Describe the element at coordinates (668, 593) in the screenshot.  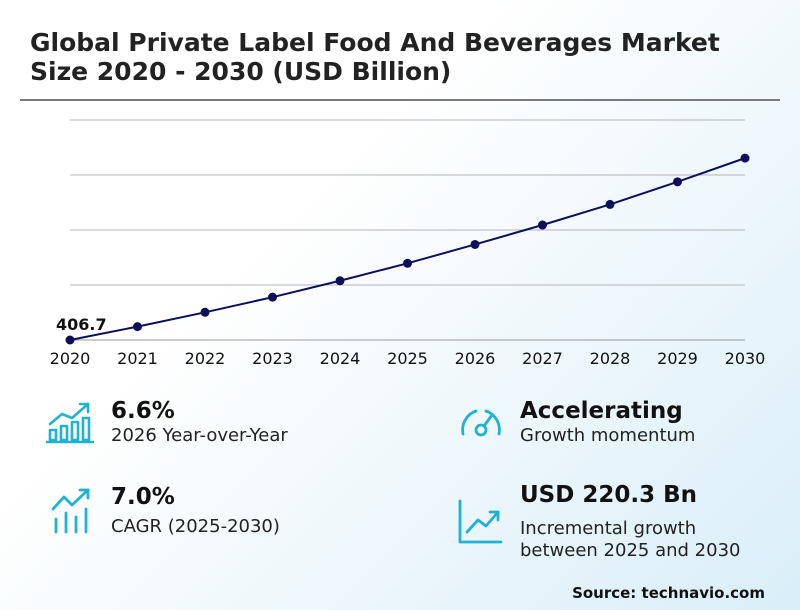
I see `source-credit: Source: technavio.com` at that location.